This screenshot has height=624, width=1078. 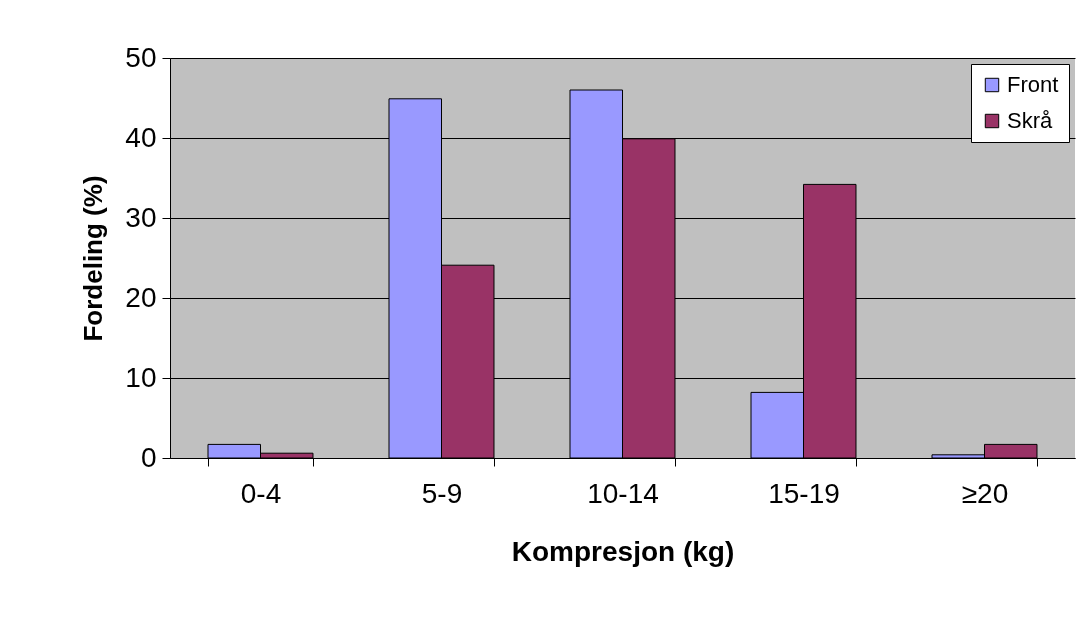 What do you see at coordinates (1030, 120) in the screenshot?
I see `legend-label: Skrå` at bounding box center [1030, 120].